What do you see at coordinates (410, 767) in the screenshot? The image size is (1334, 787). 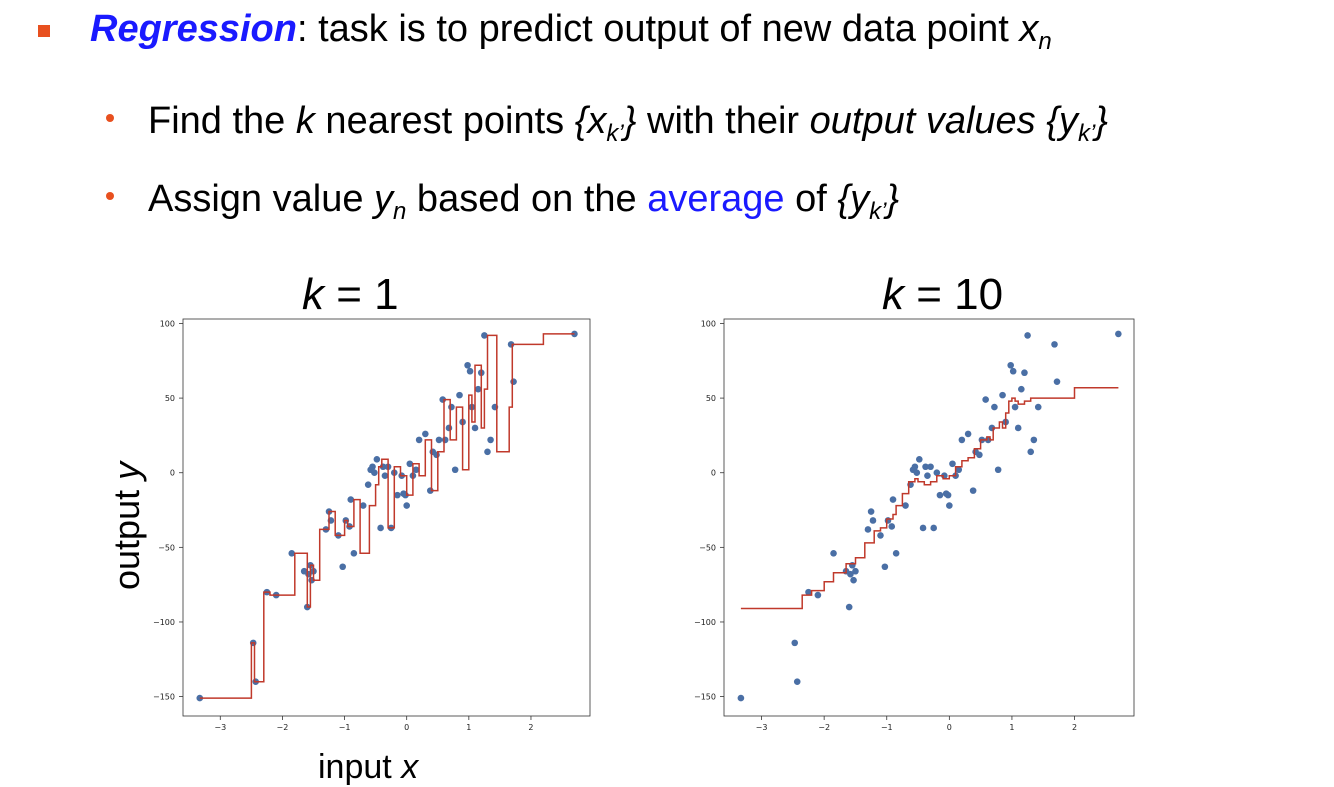 I see `x-axis-label-var: x` at bounding box center [410, 767].